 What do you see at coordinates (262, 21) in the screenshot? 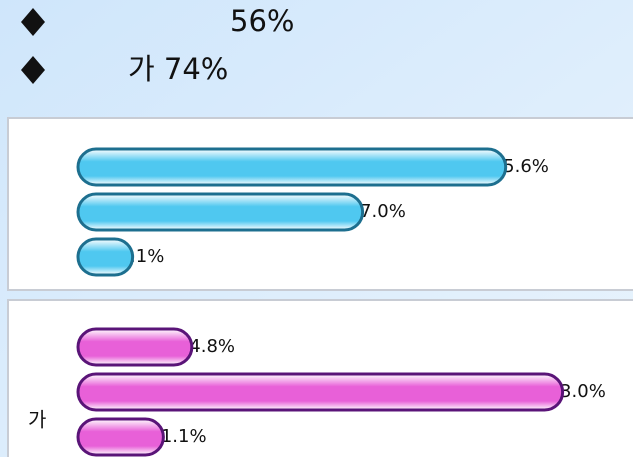
I see `bullet-text: 56%` at bounding box center [262, 21].